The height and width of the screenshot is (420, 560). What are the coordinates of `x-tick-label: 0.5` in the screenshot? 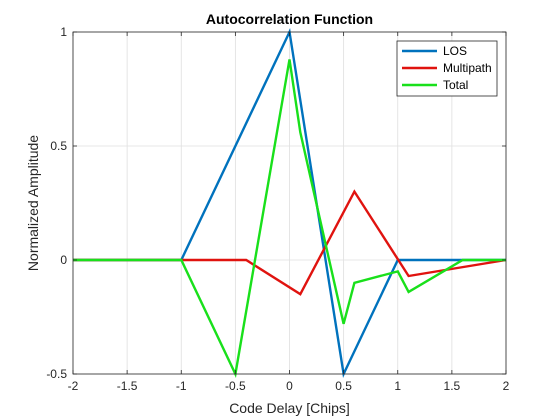 It's located at (343, 386).